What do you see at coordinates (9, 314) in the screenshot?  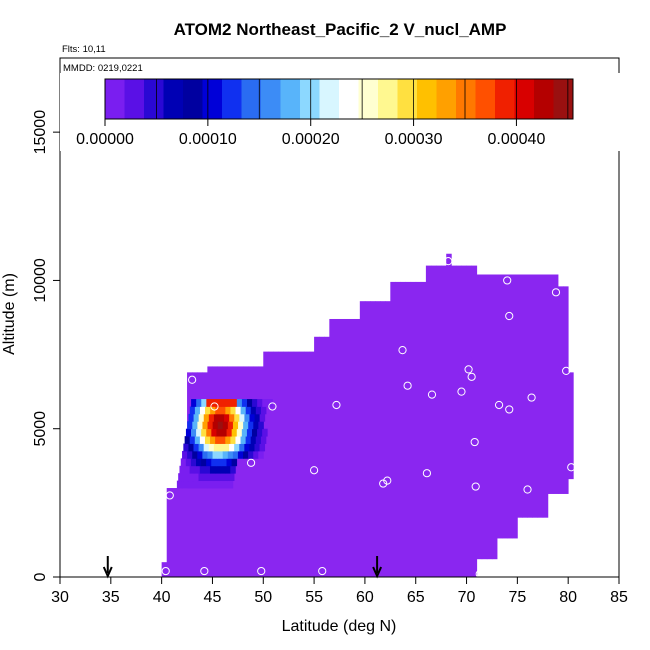 I see `y-axis-label: Altitude (m)` at bounding box center [9, 314].